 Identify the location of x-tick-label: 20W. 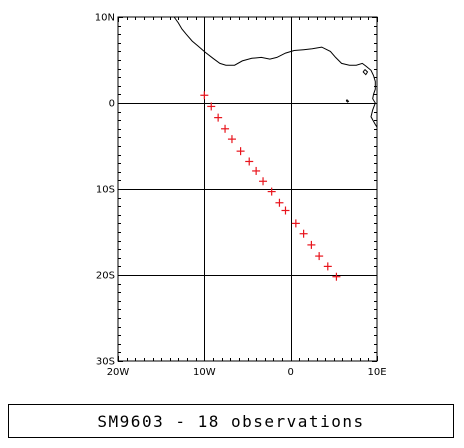
(118, 372).